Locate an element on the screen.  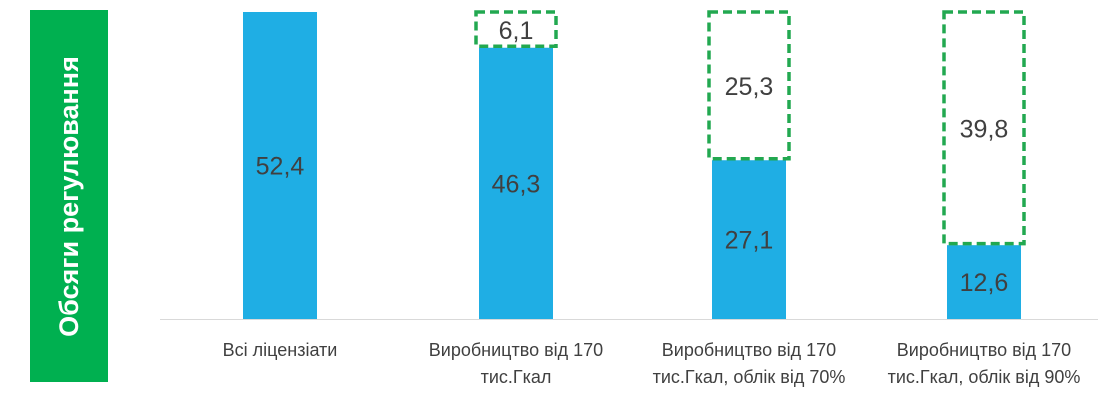
category-label-line: Всі ліцензіати is located at coordinates (280, 350).